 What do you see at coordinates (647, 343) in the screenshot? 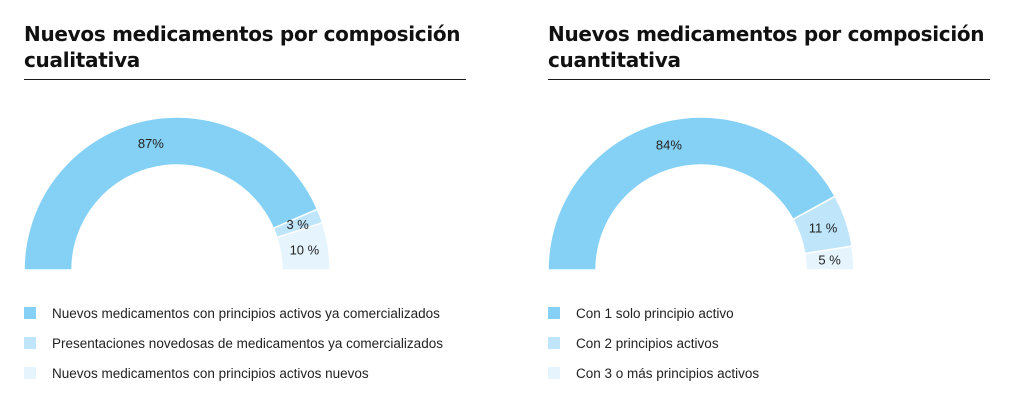
I see `legend-label: Con 2 principios activos` at bounding box center [647, 343].